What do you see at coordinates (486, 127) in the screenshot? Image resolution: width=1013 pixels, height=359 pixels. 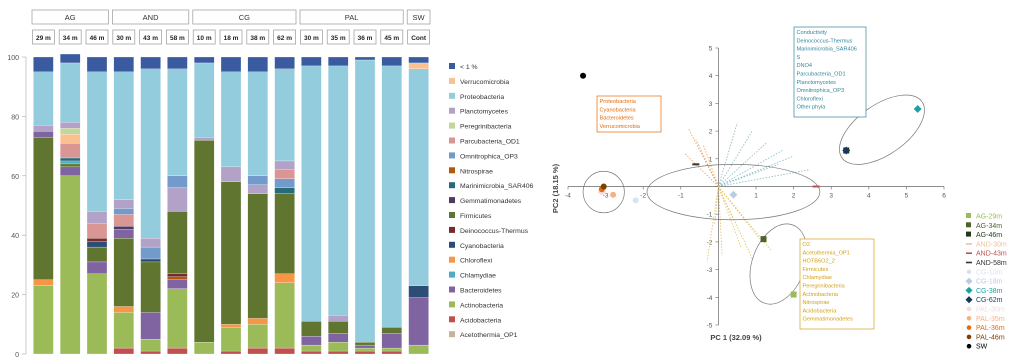 I see `legend-label: Peregrinibacteria` at bounding box center [486, 127].